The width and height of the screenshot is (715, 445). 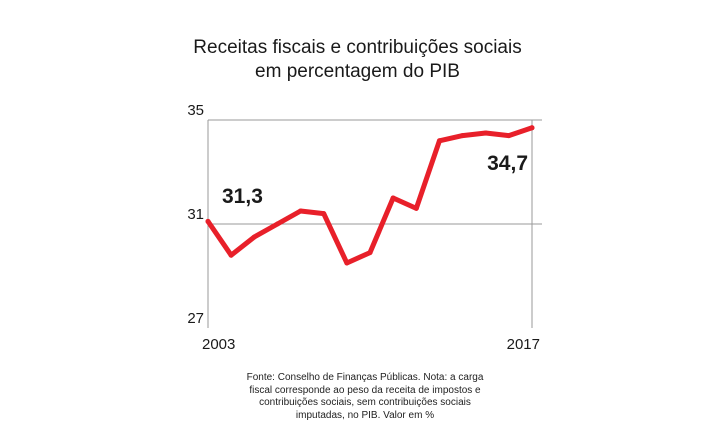 What do you see at coordinates (523, 344) in the screenshot?
I see `x-tick-label-2017: 2017` at bounding box center [523, 344].